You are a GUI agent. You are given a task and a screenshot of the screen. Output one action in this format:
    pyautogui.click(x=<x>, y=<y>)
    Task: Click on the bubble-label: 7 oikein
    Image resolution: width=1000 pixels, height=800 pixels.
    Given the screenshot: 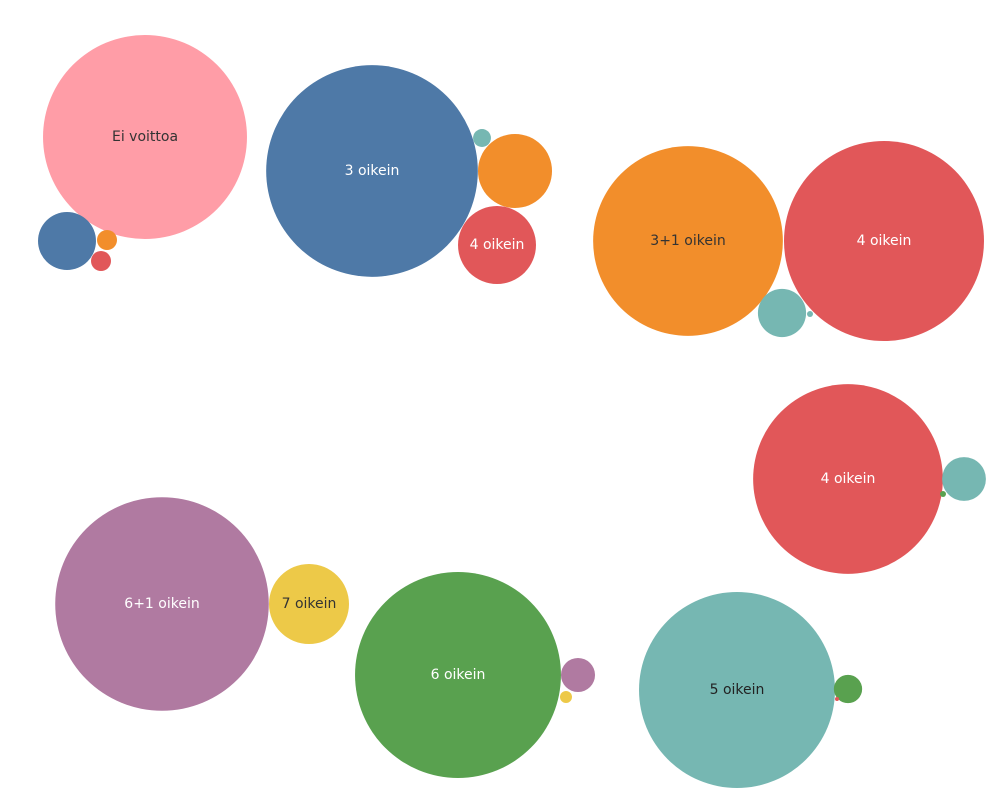 What is the action you would take?
    pyautogui.click(x=309, y=604)
    